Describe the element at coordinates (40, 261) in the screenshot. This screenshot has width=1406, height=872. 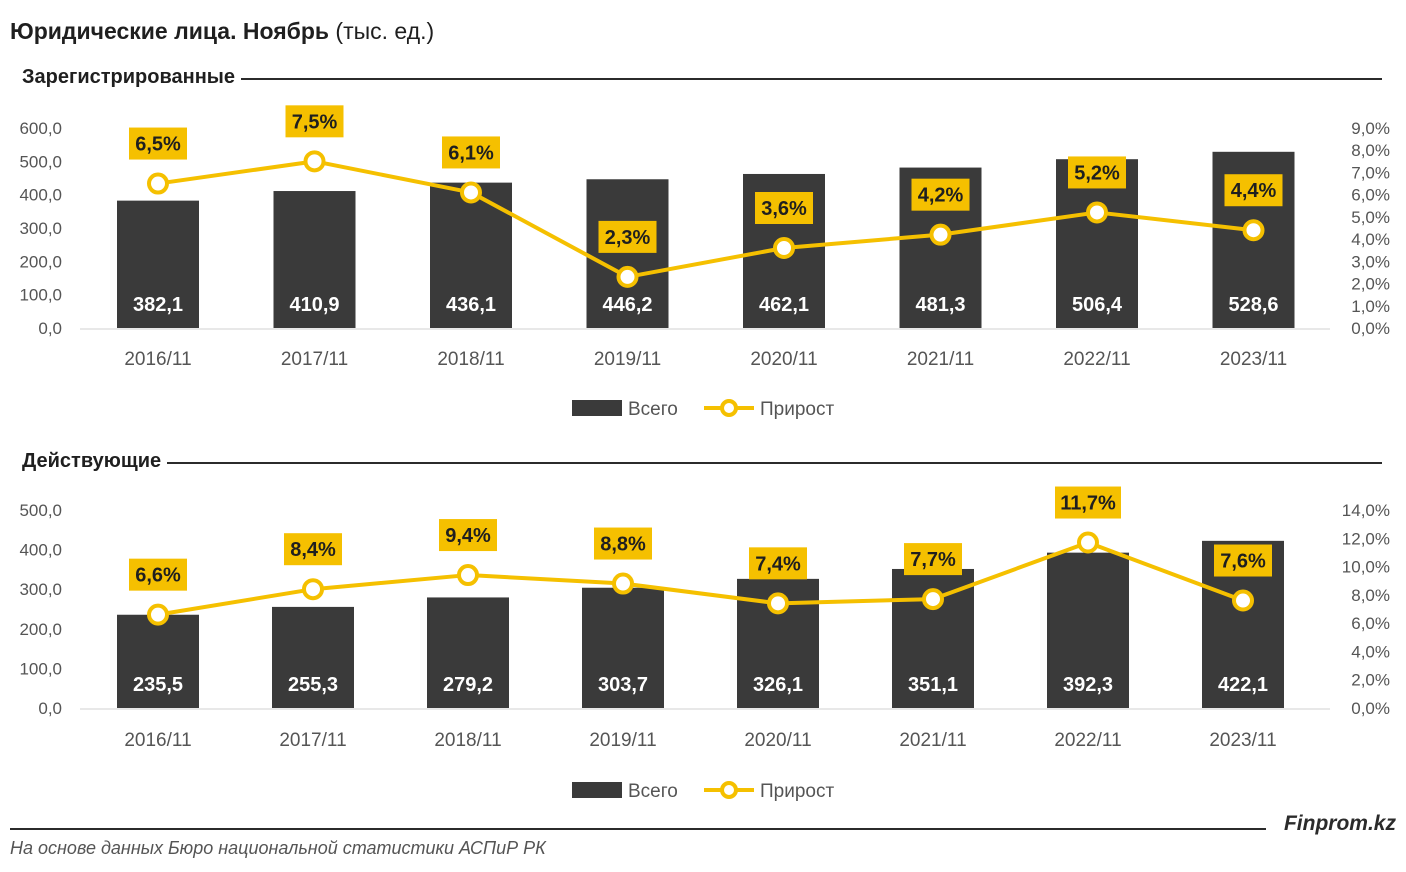
I see `y-tick-label: 200,0` at that location.